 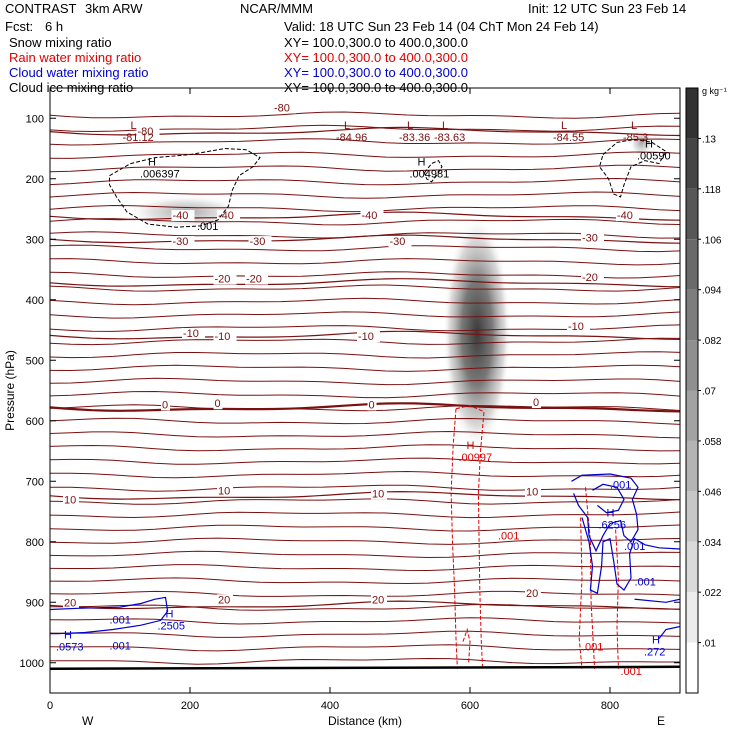 What do you see at coordinates (35, 603) in the screenshot?
I see `y-tick-label: 900` at bounding box center [35, 603].